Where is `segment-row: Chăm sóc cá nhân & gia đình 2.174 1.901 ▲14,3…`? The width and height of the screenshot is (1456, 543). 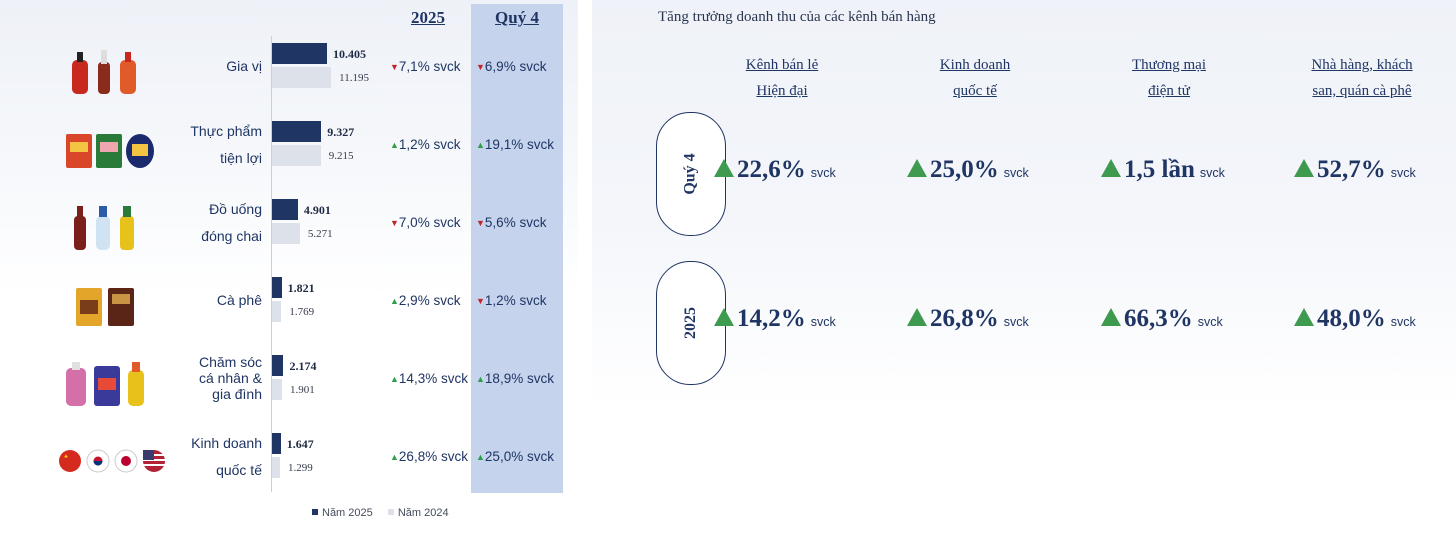
segment-row: Chăm sóc cá nhân & gia đình 2.174 1.901 ▲14,3… is located at coordinates (289, 391).